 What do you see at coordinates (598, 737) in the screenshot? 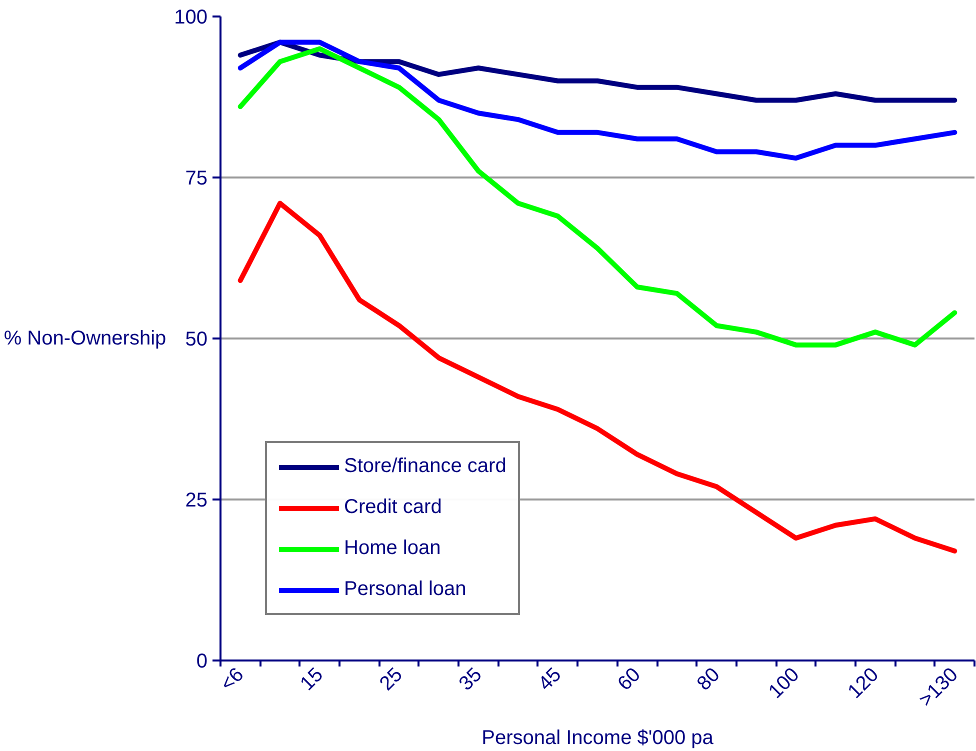
I see `x-axis-title: Personal Income $'000 pa` at bounding box center [598, 737].